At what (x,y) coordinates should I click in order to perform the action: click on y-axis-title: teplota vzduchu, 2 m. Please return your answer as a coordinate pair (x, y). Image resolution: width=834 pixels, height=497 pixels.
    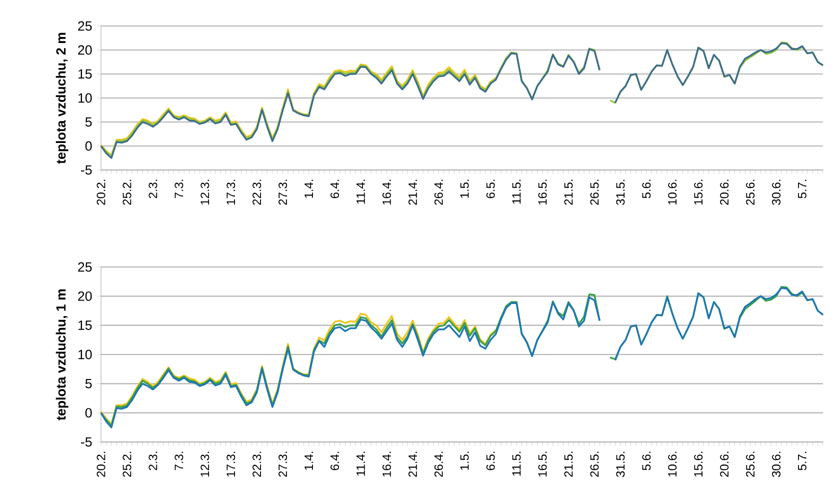
    Looking at the image, I should click on (62, 98).